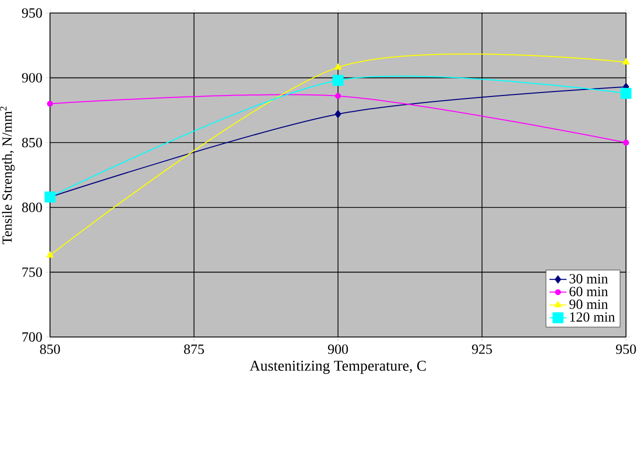 The image size is (642, 463). I want to click on x-tick-label: 875, so click(194, 349).